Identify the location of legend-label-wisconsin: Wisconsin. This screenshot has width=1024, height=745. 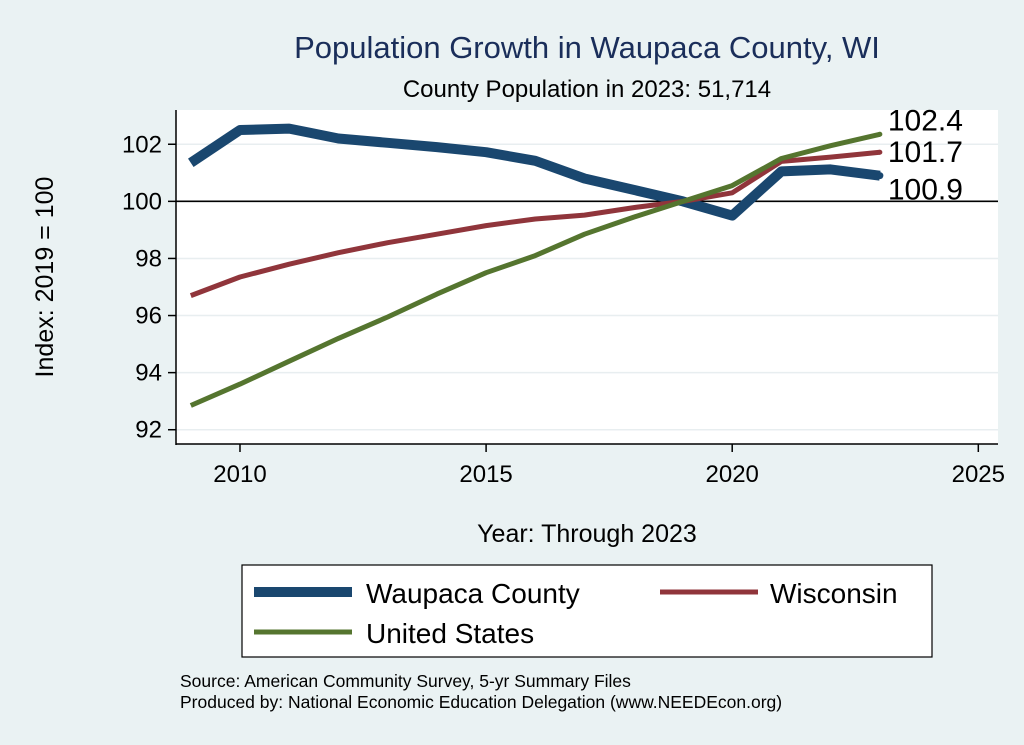
(834, 593).